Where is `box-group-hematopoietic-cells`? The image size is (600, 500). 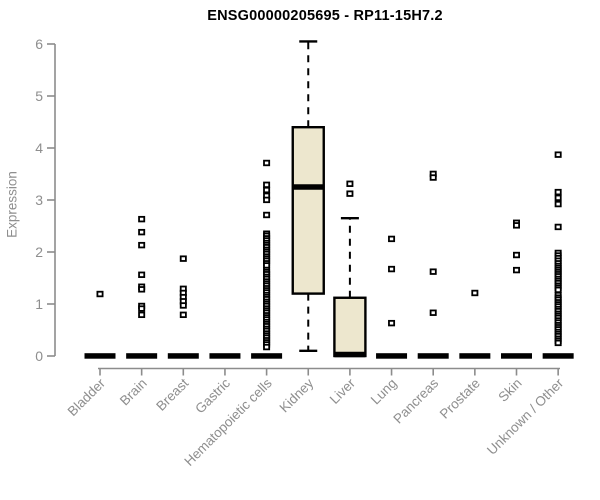 box-group-hematopoietic-cells is located at coordinates (267, 259).